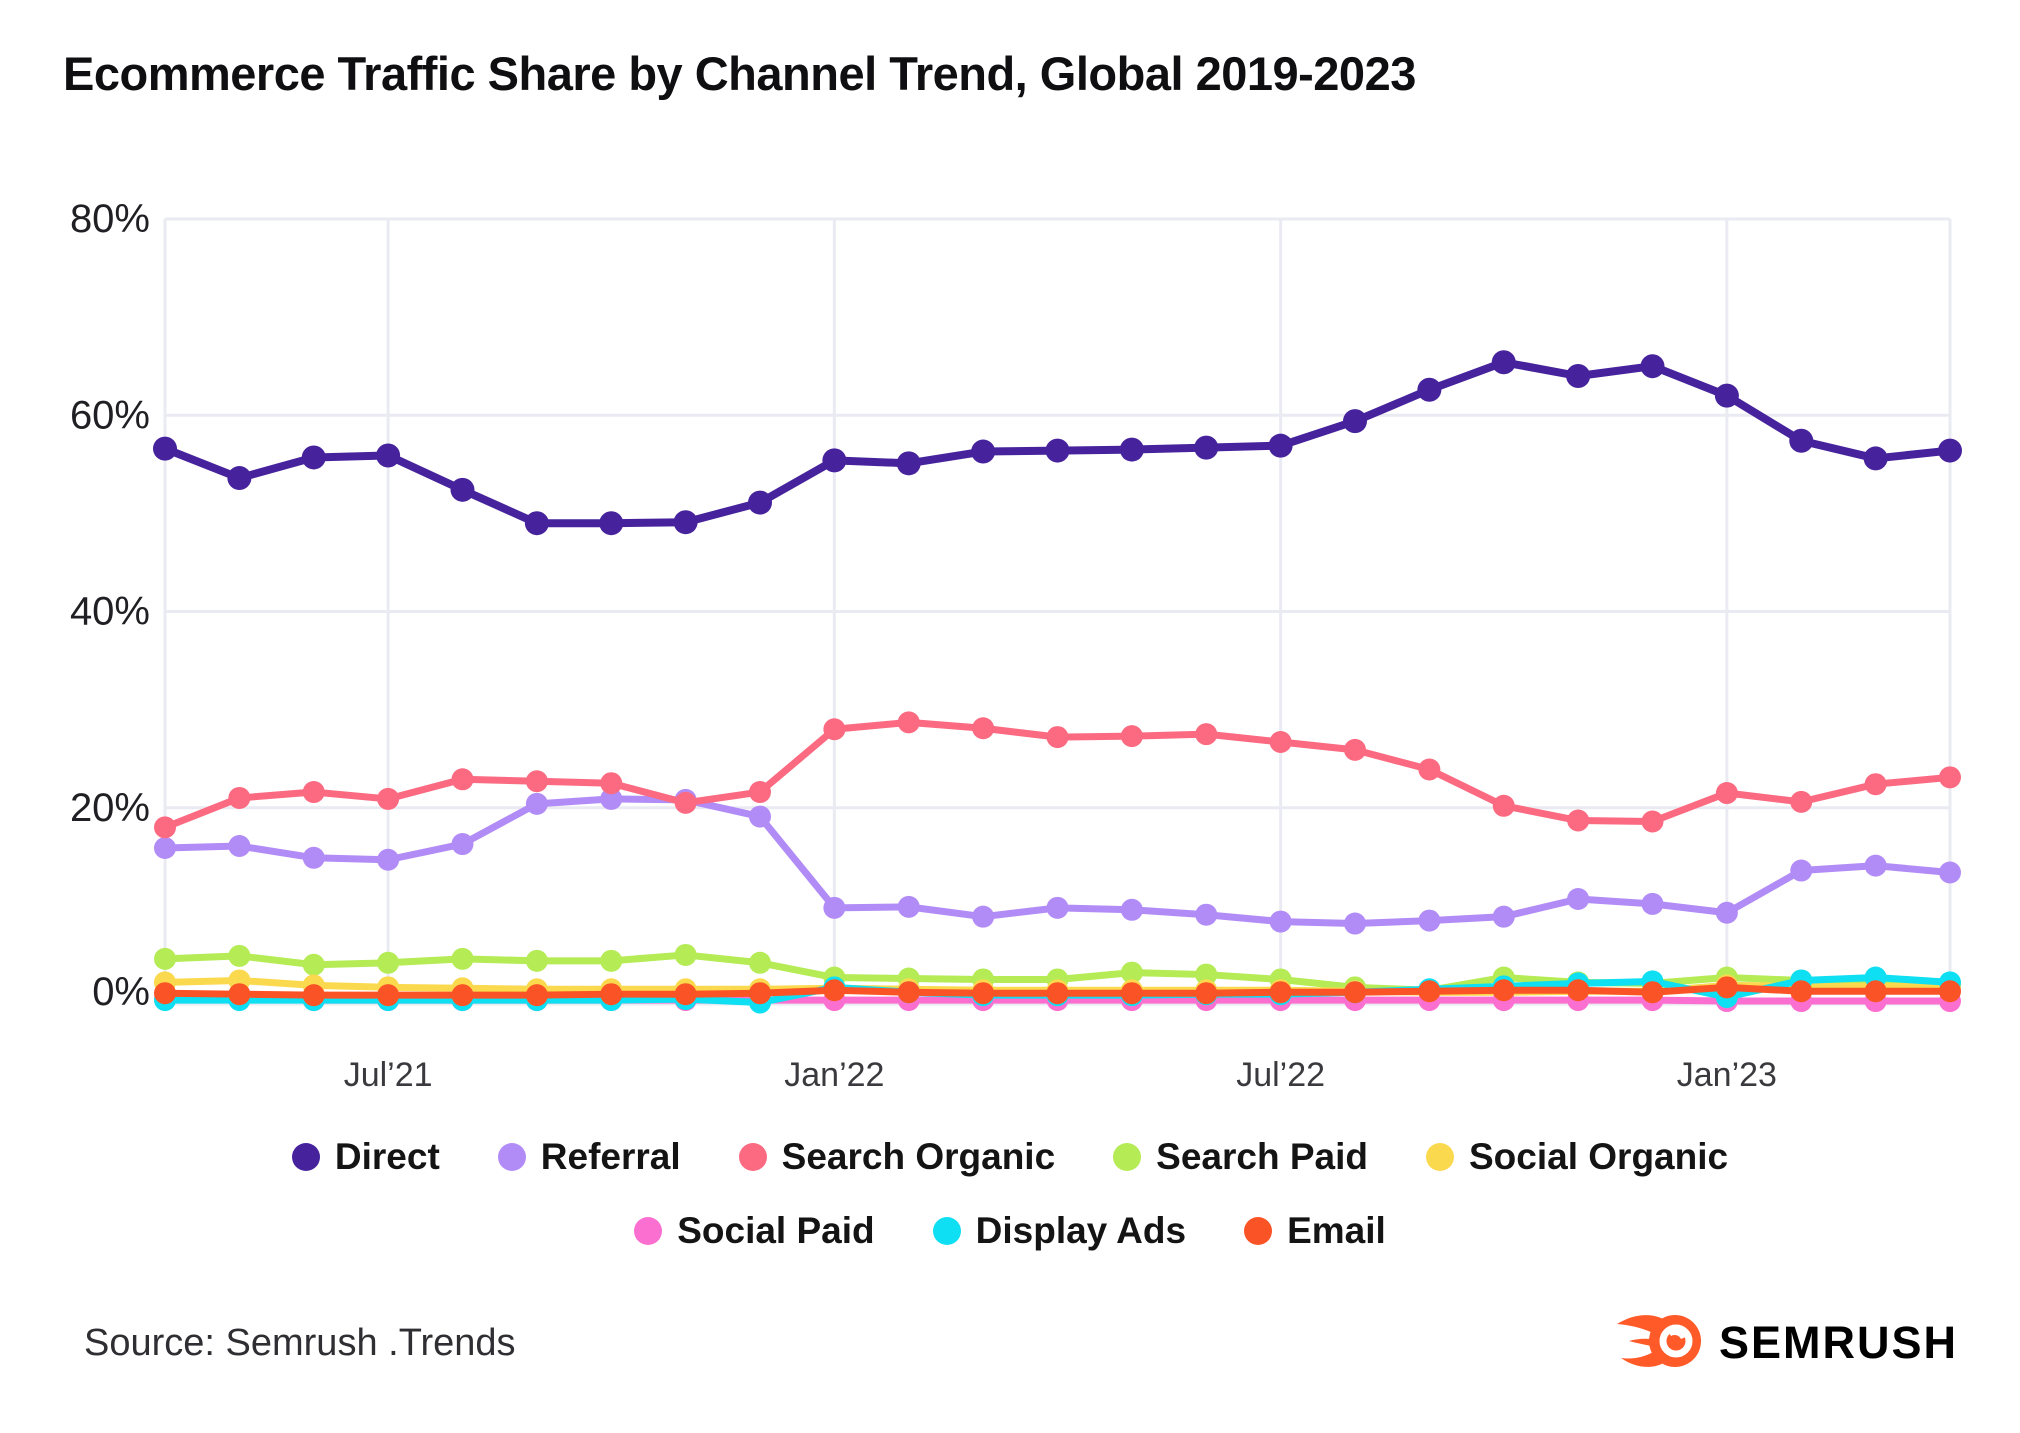  Describe the element at coordinates (1280, 1075) in the screenshot. I see `x-axis-tick-label: Jul’22` at that location.